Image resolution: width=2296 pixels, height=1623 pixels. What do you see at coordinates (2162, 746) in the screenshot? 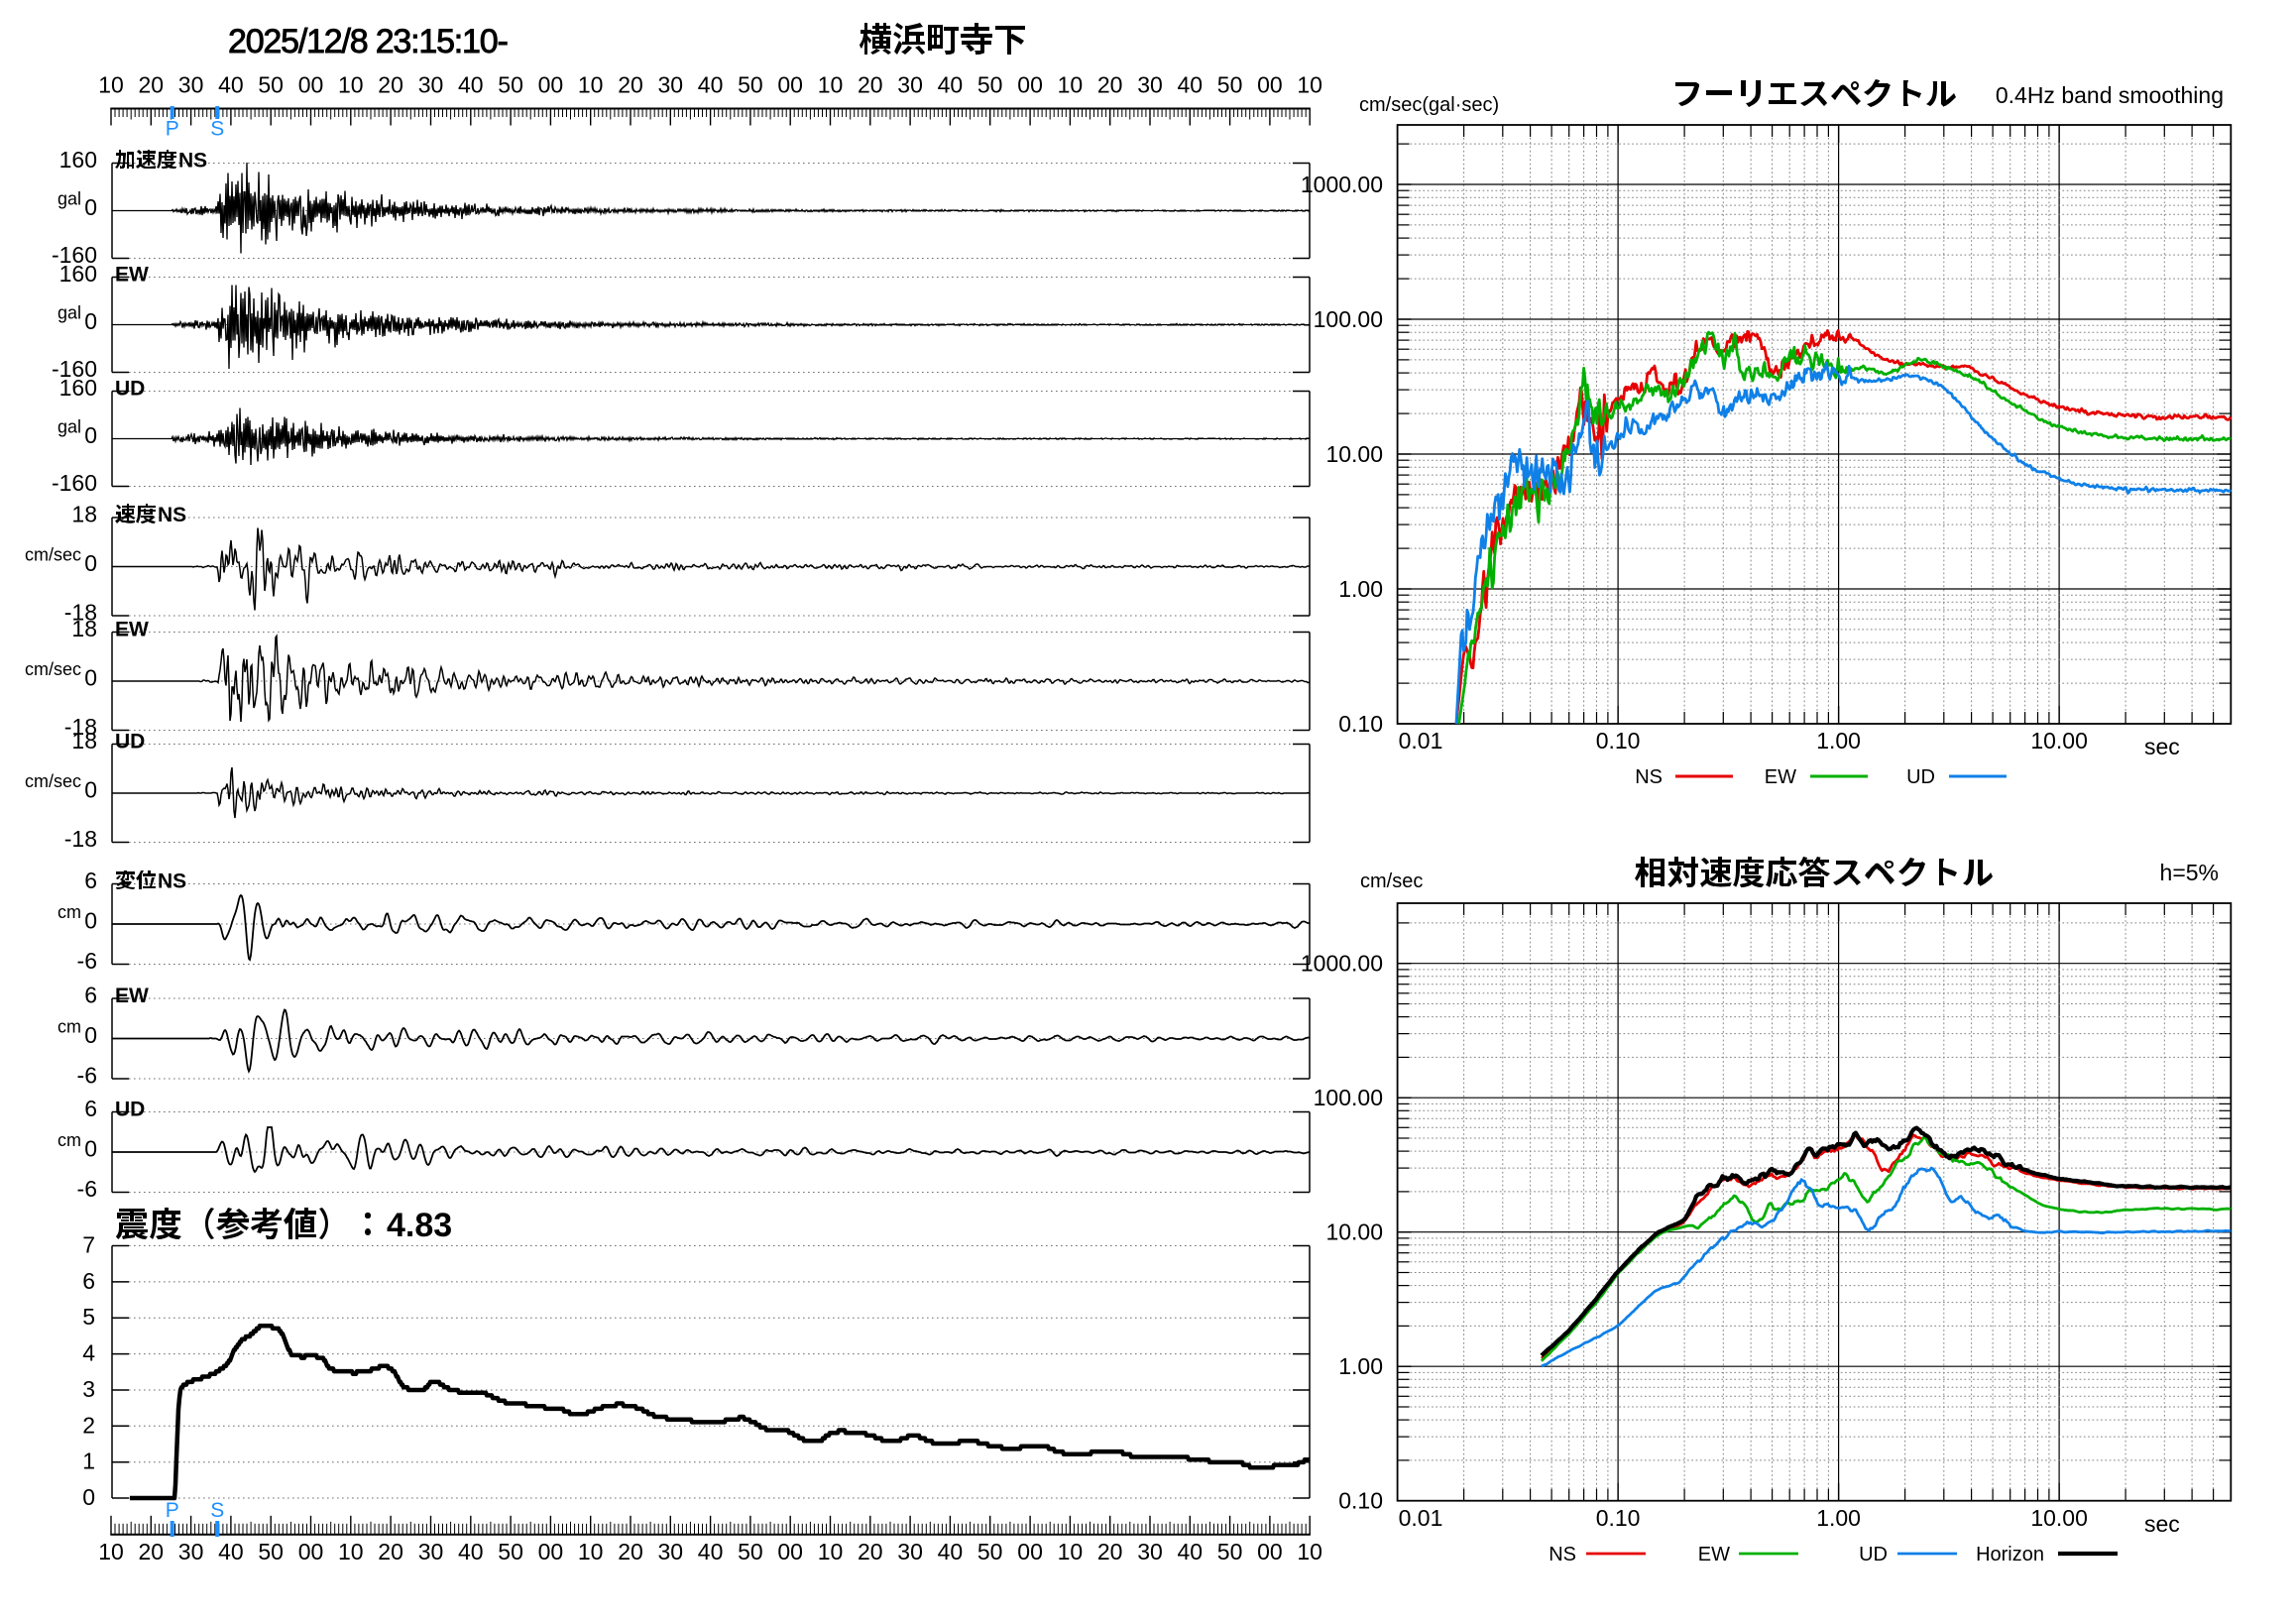
I see `svg-text: sec` at bounding box center [2162, 746].